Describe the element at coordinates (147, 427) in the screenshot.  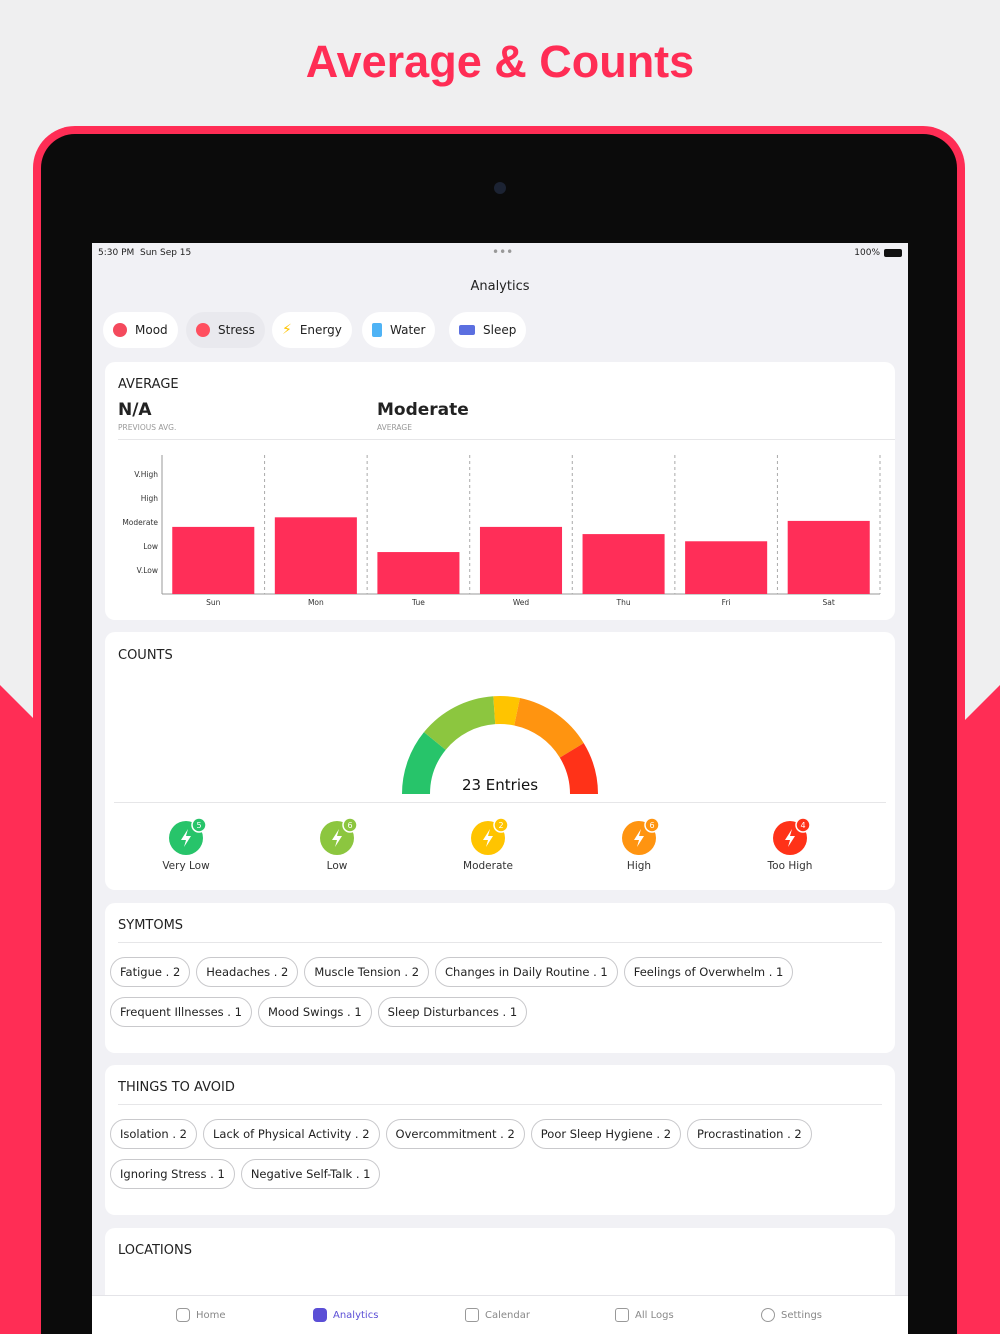
I see `previous-label: PREVIOUS AVG.` at that location.